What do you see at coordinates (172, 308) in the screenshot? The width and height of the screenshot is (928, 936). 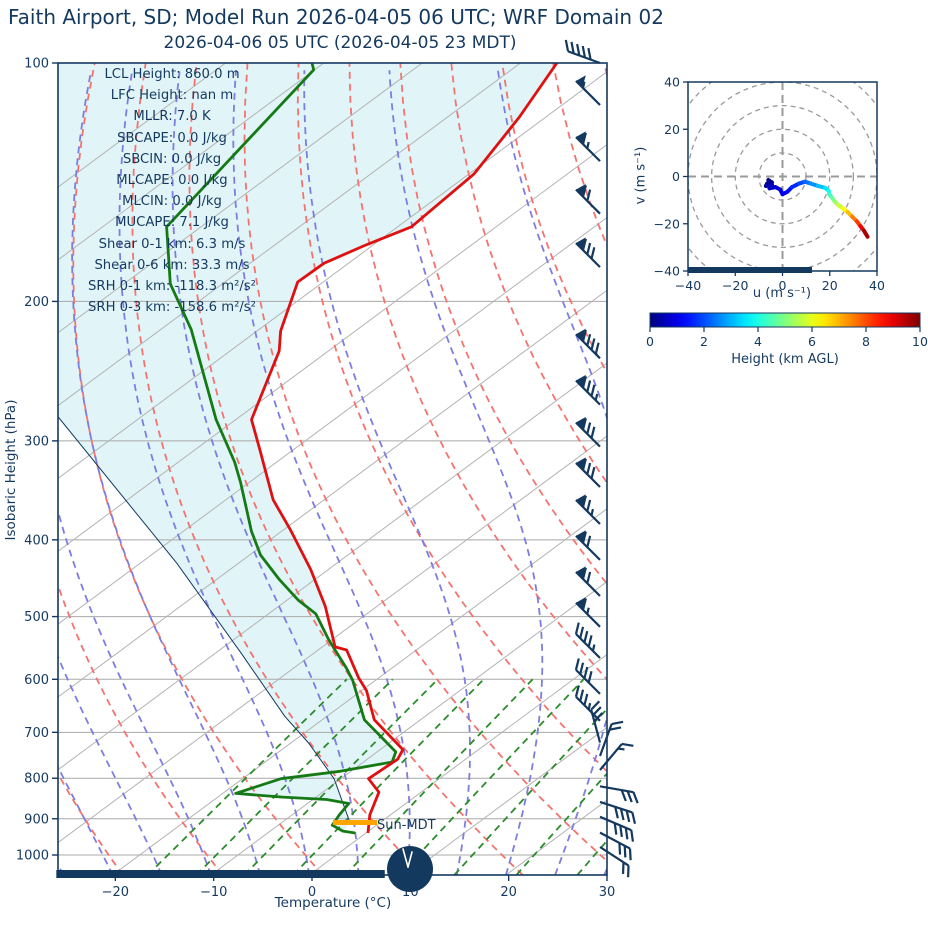 I see `stat-line-11: SRH 0-3 km: -158.6 m²/s²` at bounding box center [172, 308].